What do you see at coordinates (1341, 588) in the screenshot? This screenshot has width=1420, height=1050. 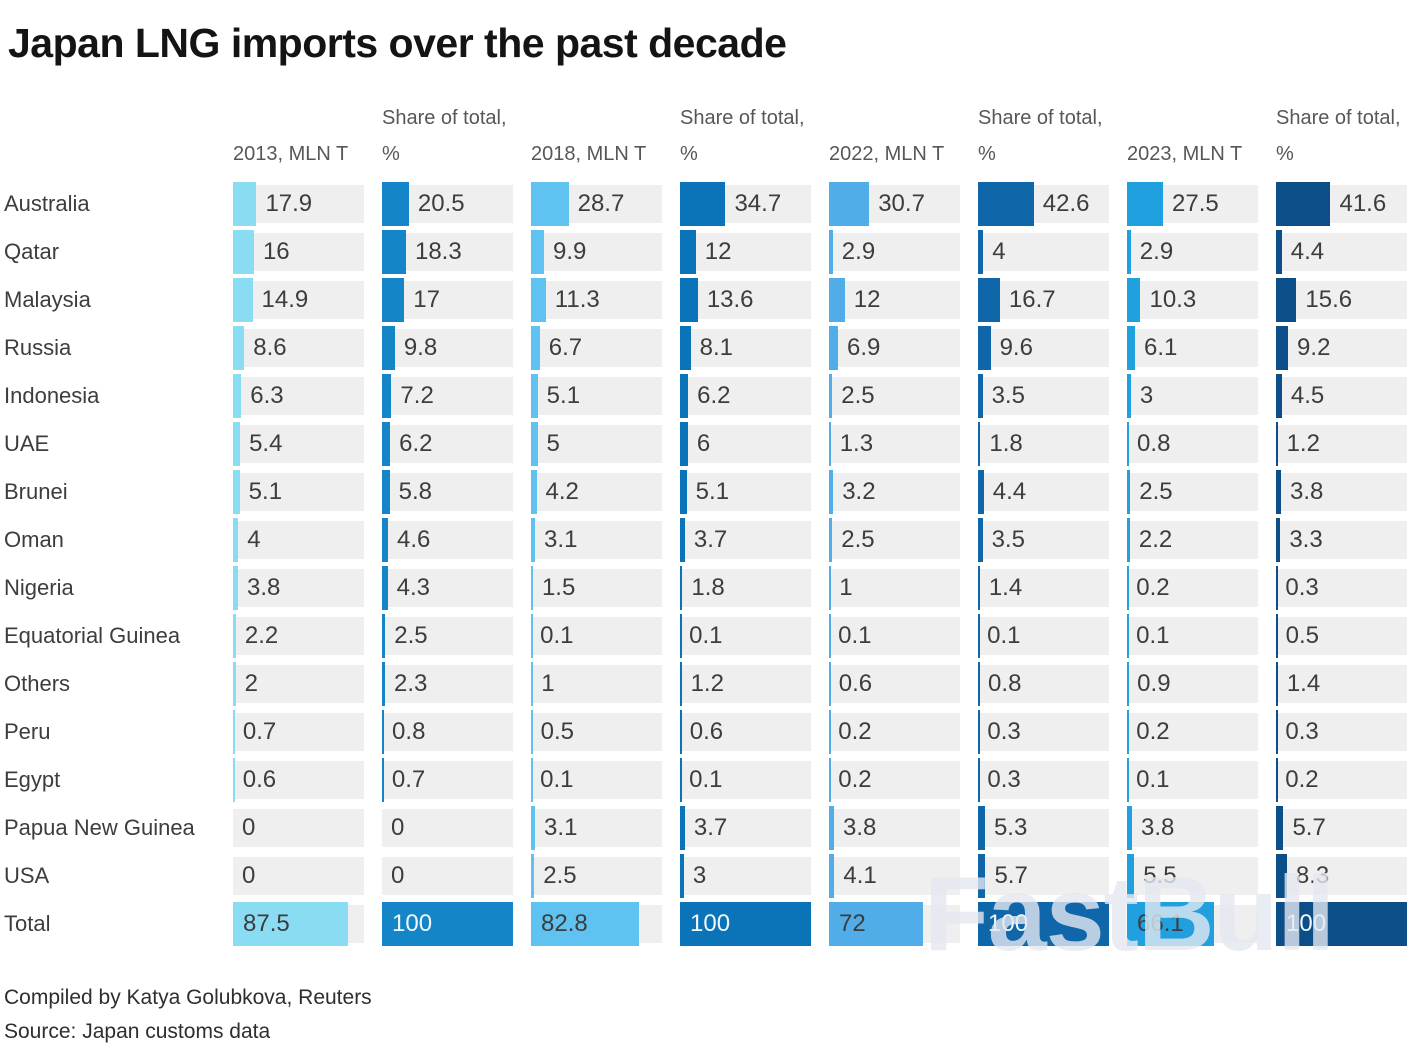 I see `bar-cell: 0.3` at bounding box center [1341, 588].